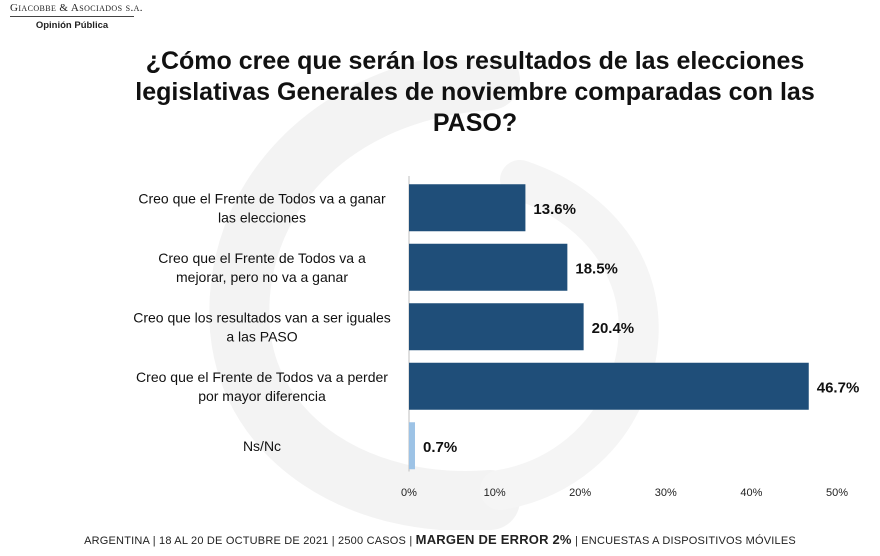  Describe the element at coordinates (596, 268) in the screenshot. I see `value-label-2: 18.5%` at that location.